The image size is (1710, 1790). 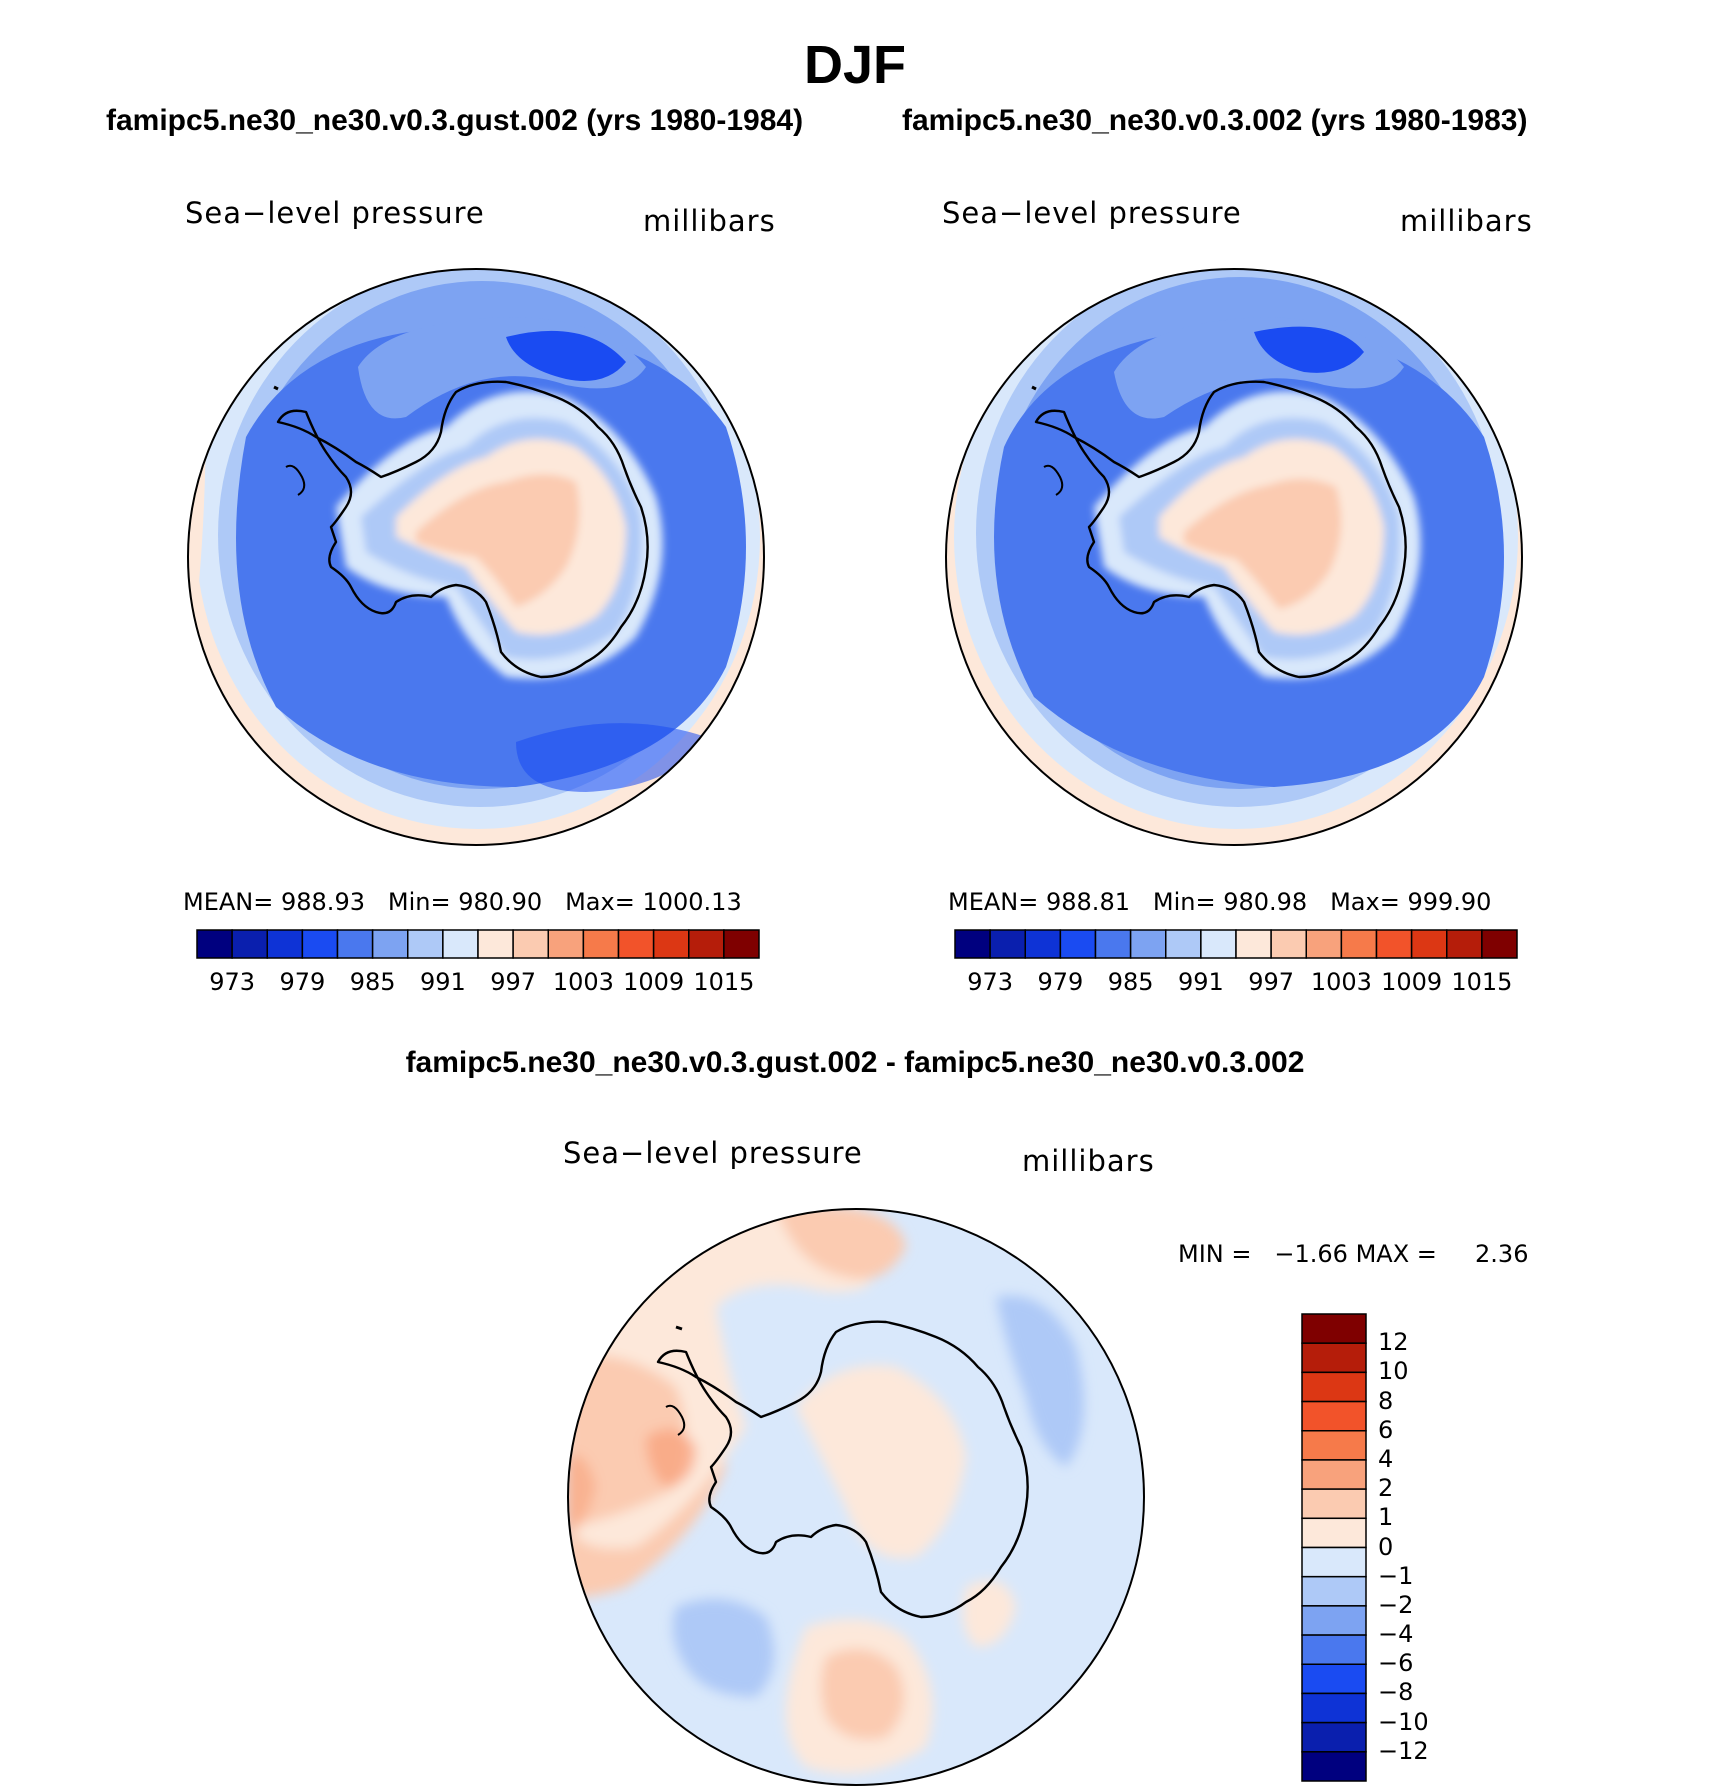 What do you see at coordinates (228, 902) in the screenshot?
I see `left-mean-label: MEAN=` at bounding box center [228, 902].